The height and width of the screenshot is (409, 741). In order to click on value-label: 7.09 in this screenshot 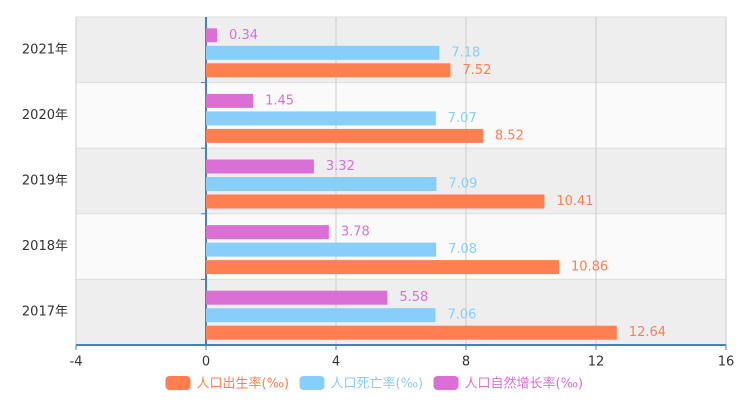, I will do `click(462, 184)`.